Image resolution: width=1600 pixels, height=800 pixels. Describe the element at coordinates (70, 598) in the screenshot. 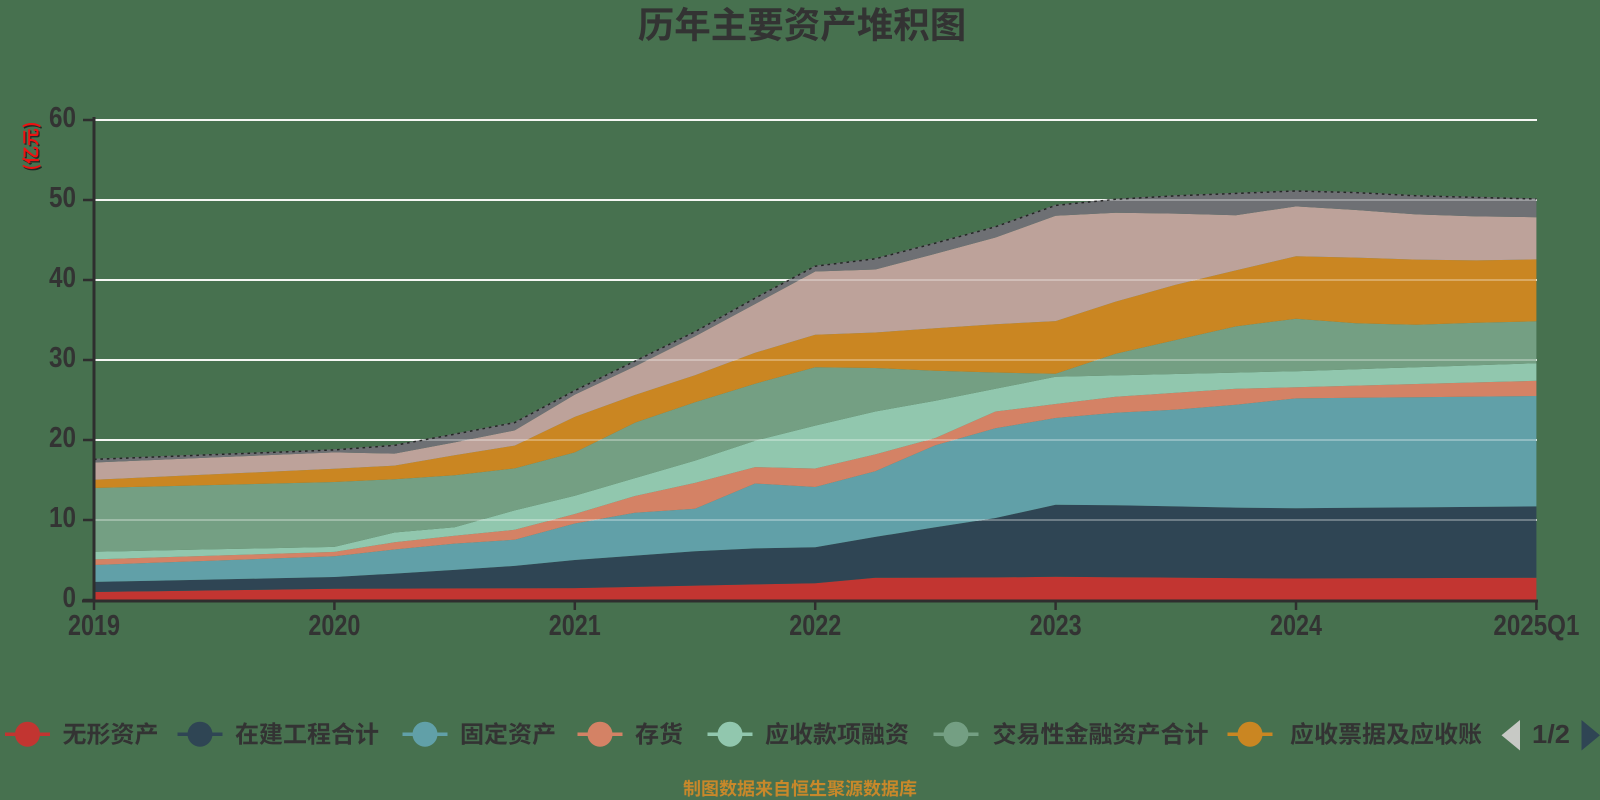

I see `svg-text: 0` at that location.